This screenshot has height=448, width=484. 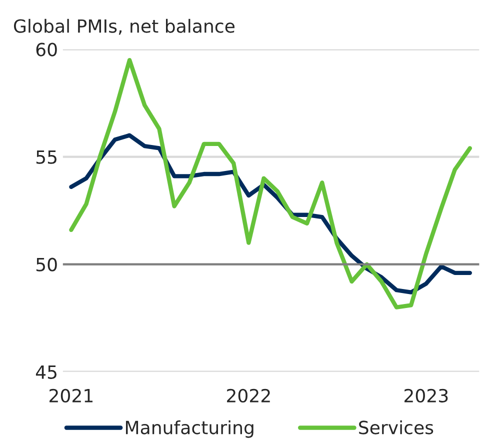 I want to click on y-tick-label: 50, so click(x=46, y=265).